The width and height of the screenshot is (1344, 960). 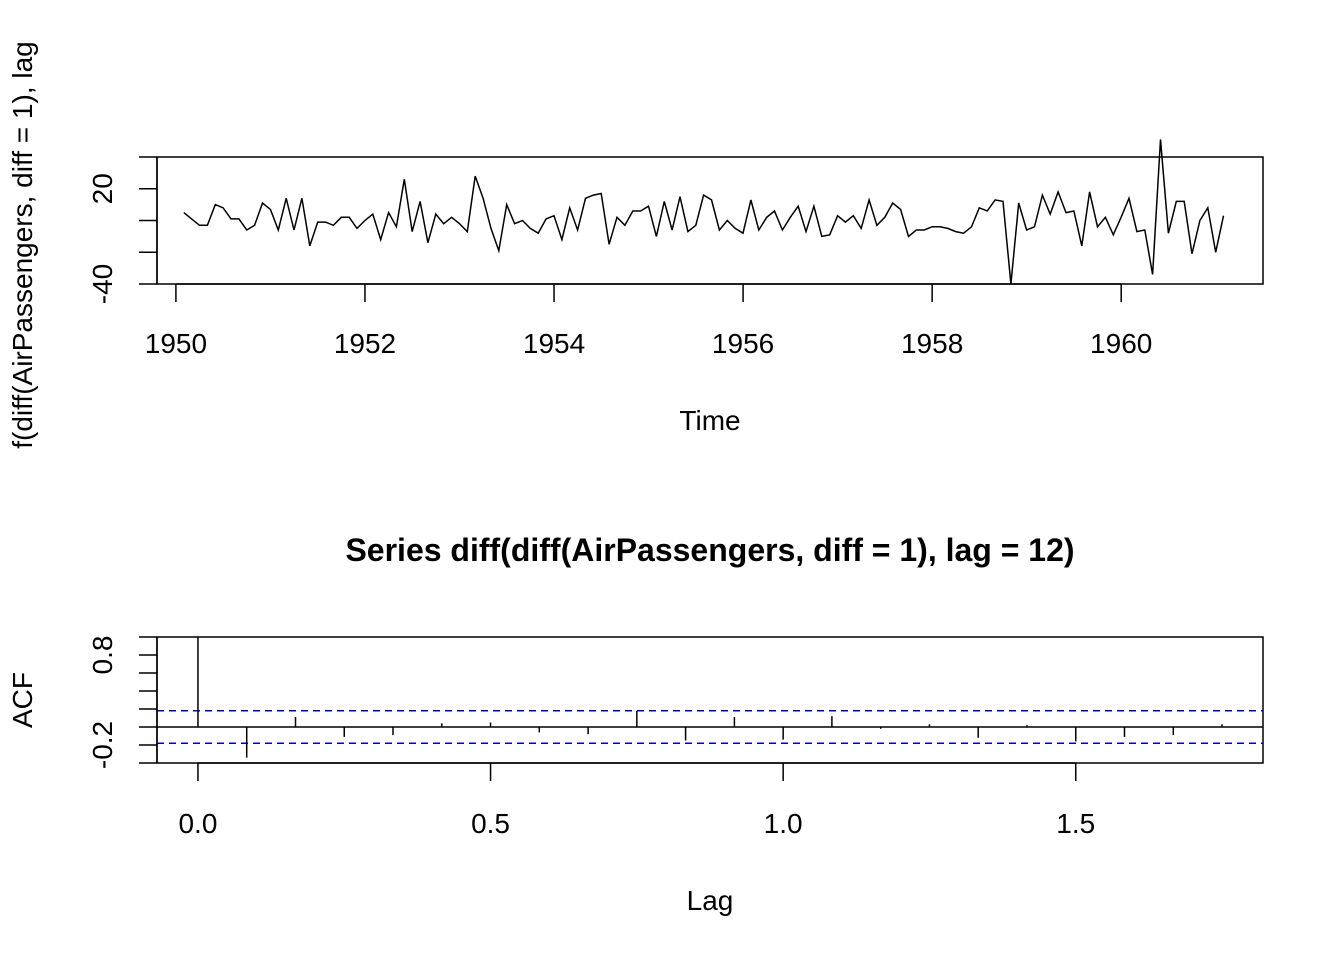 What do you see at coordinates (197, 823) in the screenshot?
I see `acf-x-tick-label: 0.0` at bounding box center [197, 823].